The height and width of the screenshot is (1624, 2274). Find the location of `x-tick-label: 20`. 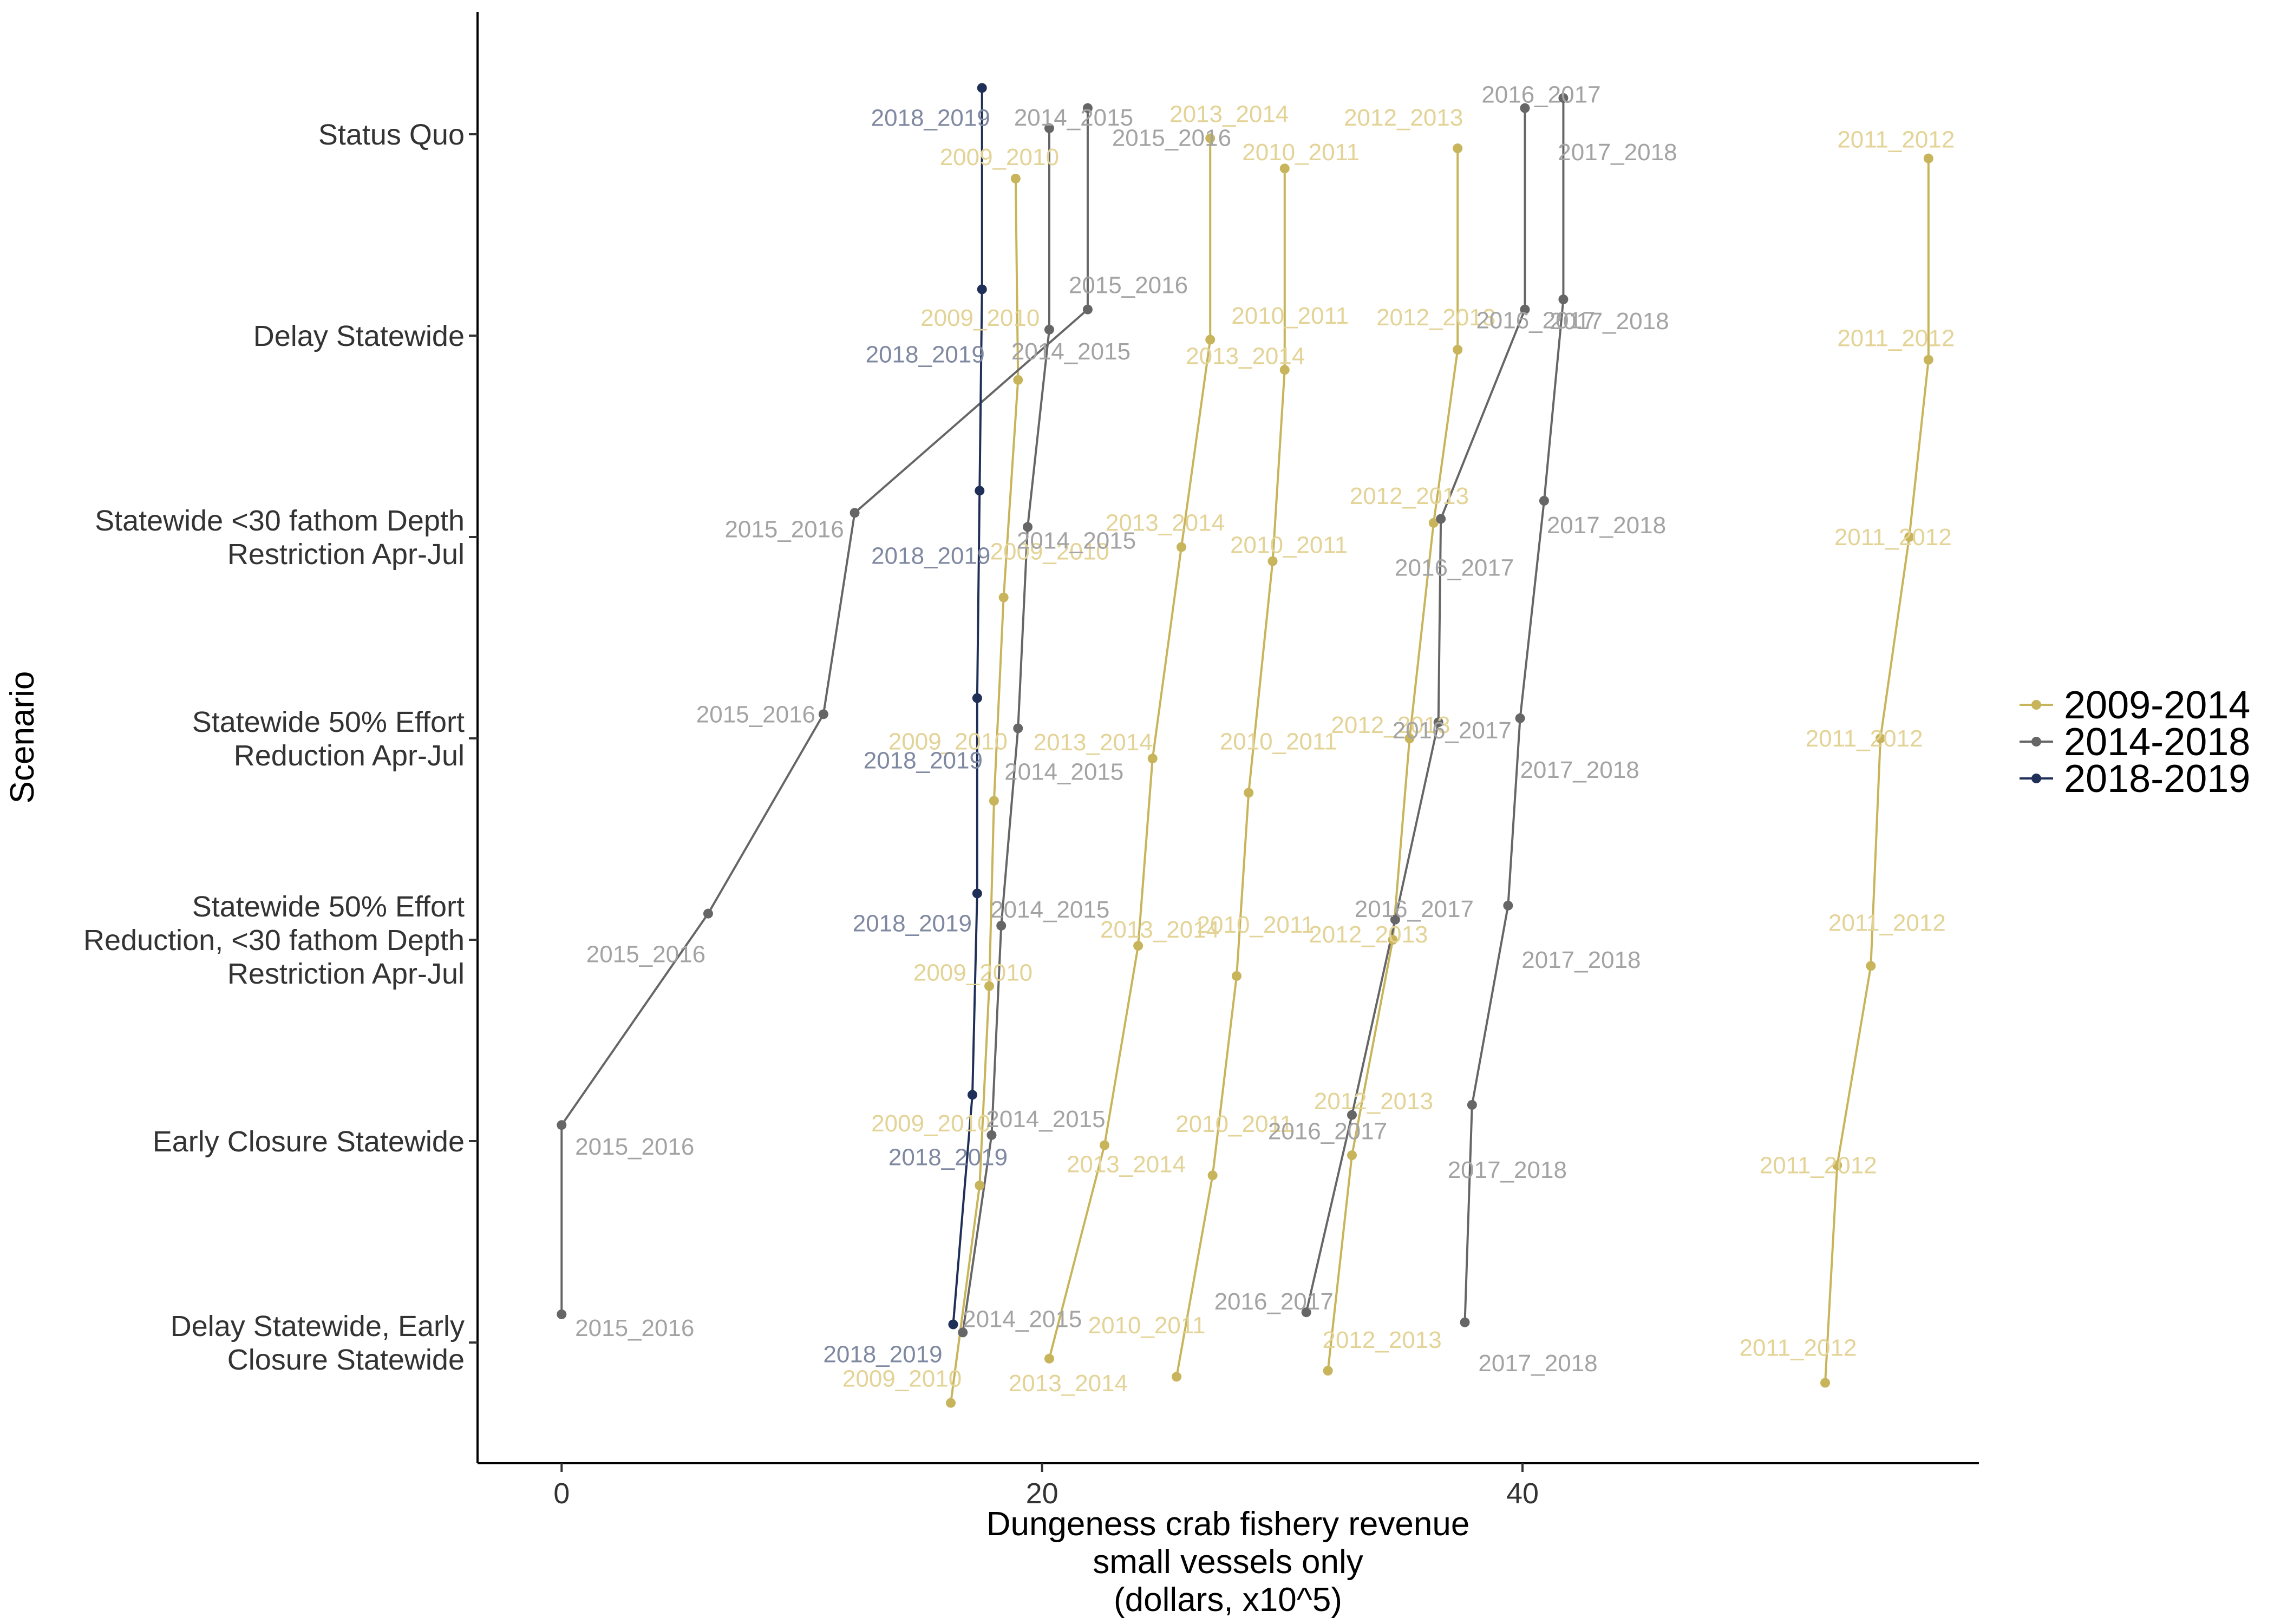

x-tick-label: 20 is located at coordinates (1042, 1493).